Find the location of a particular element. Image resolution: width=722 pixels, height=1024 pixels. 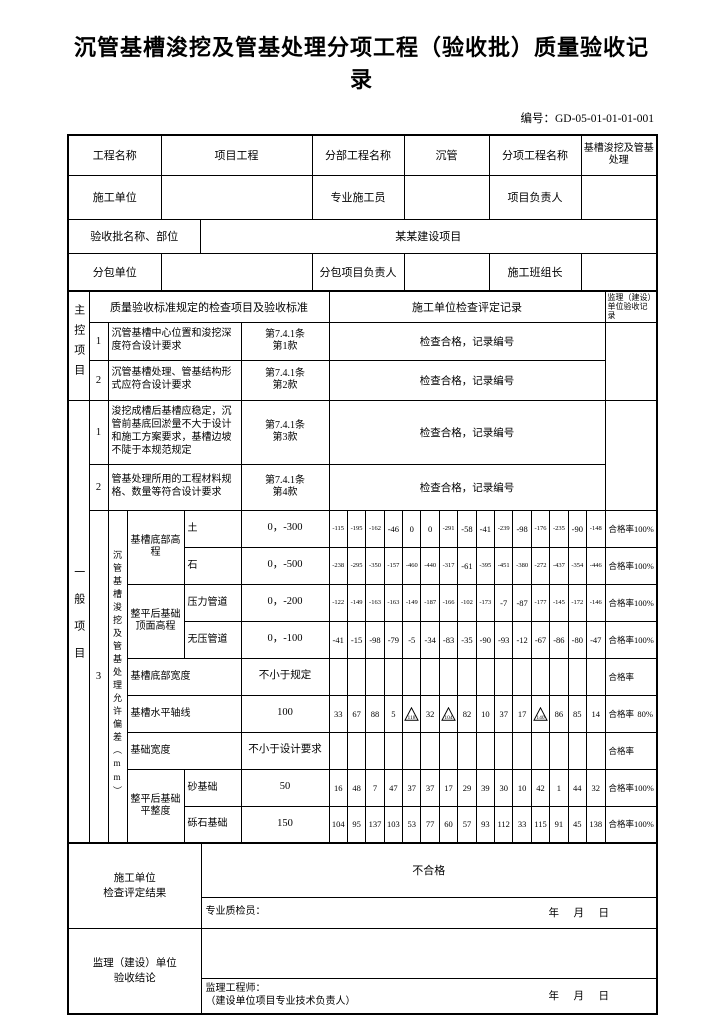

contractor-value is located at coordinates (236, 197).